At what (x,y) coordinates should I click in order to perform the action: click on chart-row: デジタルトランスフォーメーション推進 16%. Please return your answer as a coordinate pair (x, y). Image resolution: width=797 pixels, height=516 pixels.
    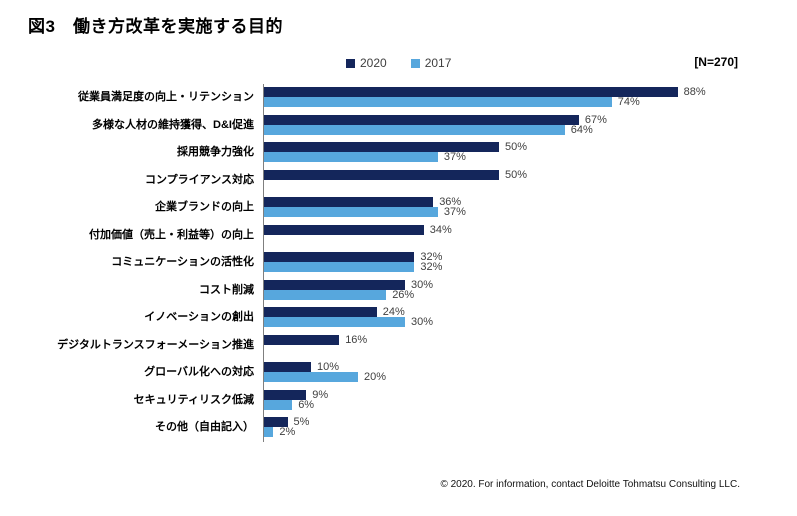
    Looking at the image, I should click on (398, 345).